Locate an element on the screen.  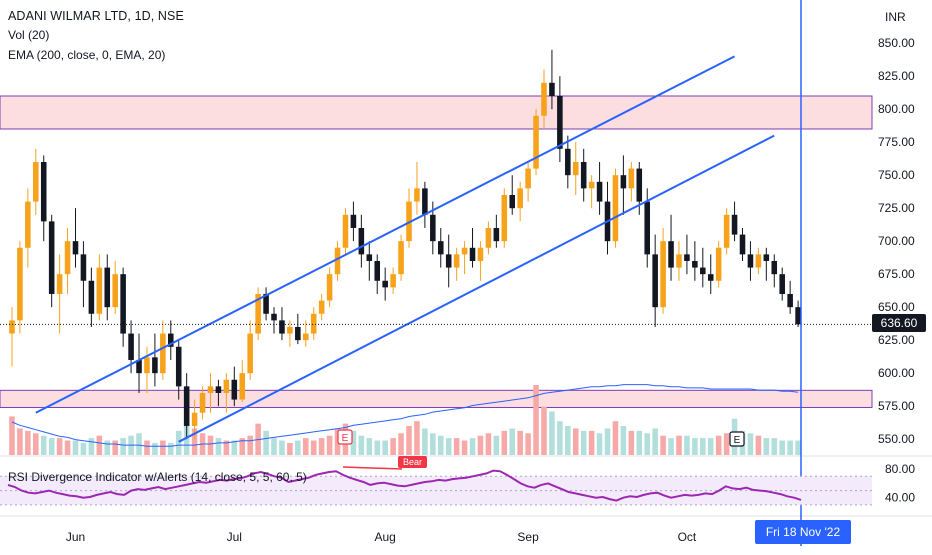
time-tick-label: Jul is located at coordinates (234, 537).